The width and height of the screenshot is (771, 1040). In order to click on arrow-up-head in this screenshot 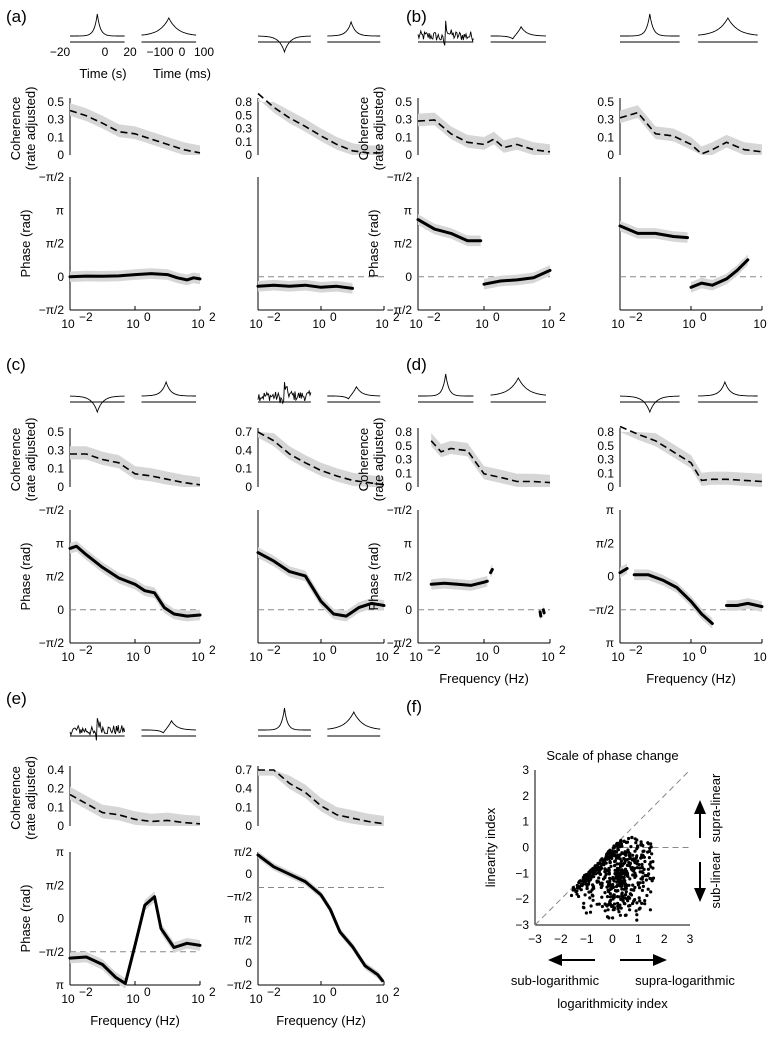, I will do `click(700, 807)`.